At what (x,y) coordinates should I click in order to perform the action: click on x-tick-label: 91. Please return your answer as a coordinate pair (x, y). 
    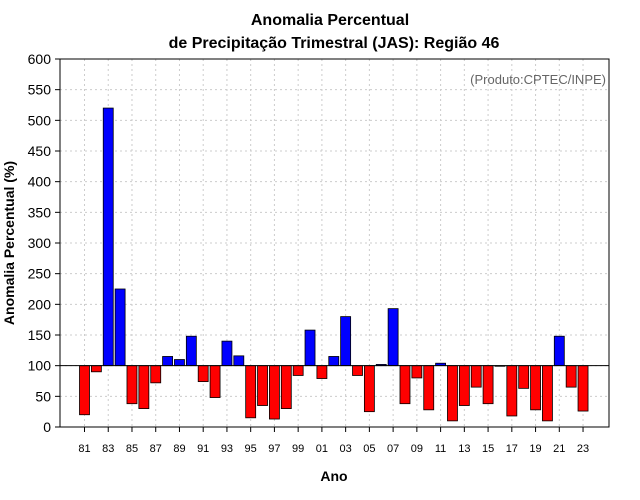
    Looking at the image, I should click on (203, 449).